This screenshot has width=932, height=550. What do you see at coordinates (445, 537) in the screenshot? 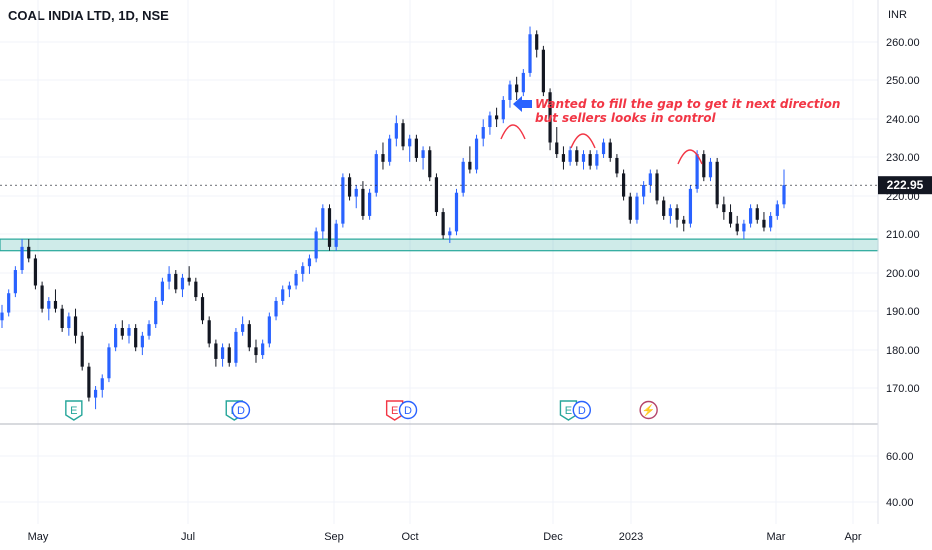
I see `time-axis: May Jul Sep Oct Dec 2023 Mar Apr` at bounding box center [445, 537].